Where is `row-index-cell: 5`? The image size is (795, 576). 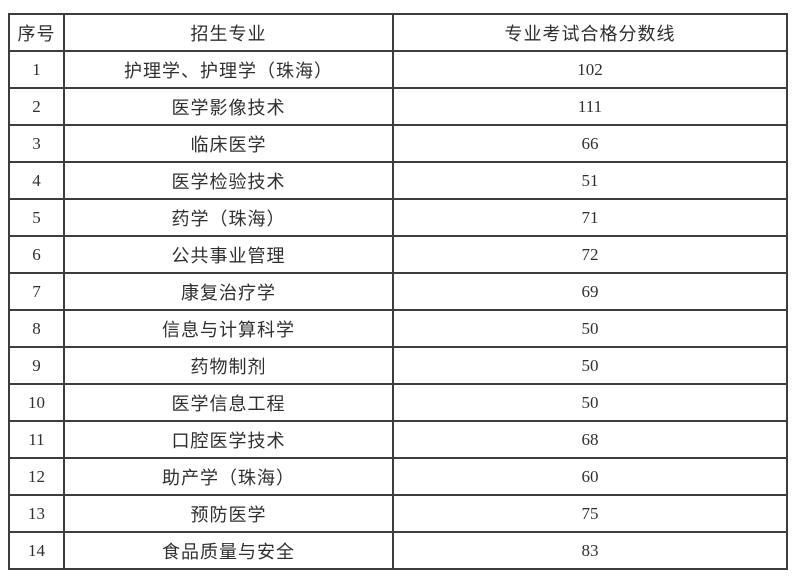 row-index-cell: 5 is located at coordinates (36, 217).